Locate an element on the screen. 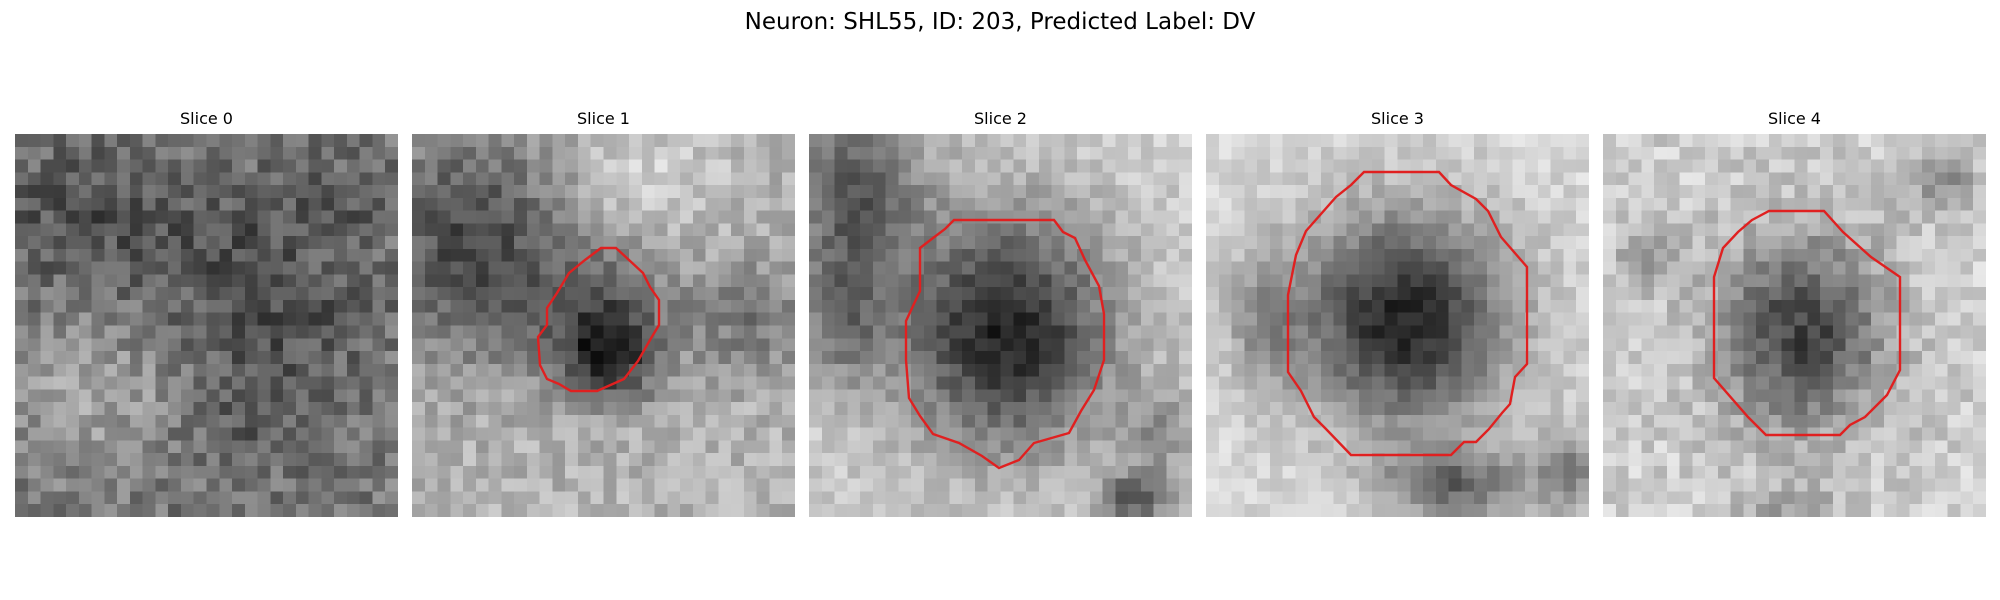 The width and height of the screenshot is (2000, 600). slice-panel-0: Slice 0 is located at coordinates (206, 312).